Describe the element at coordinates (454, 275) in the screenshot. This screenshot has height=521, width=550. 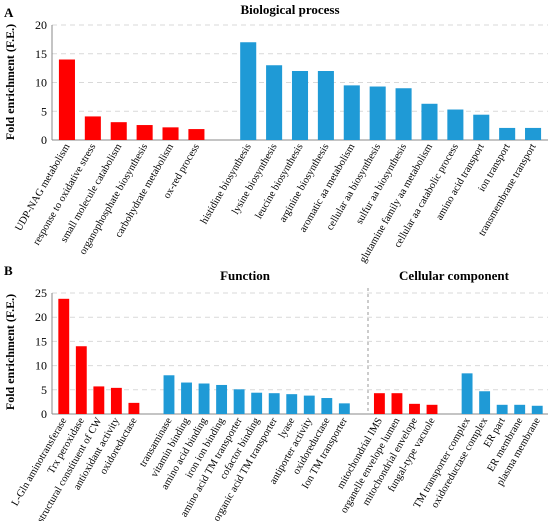
I see `panel-b-title-cellular-component: Cellular component` at that location.